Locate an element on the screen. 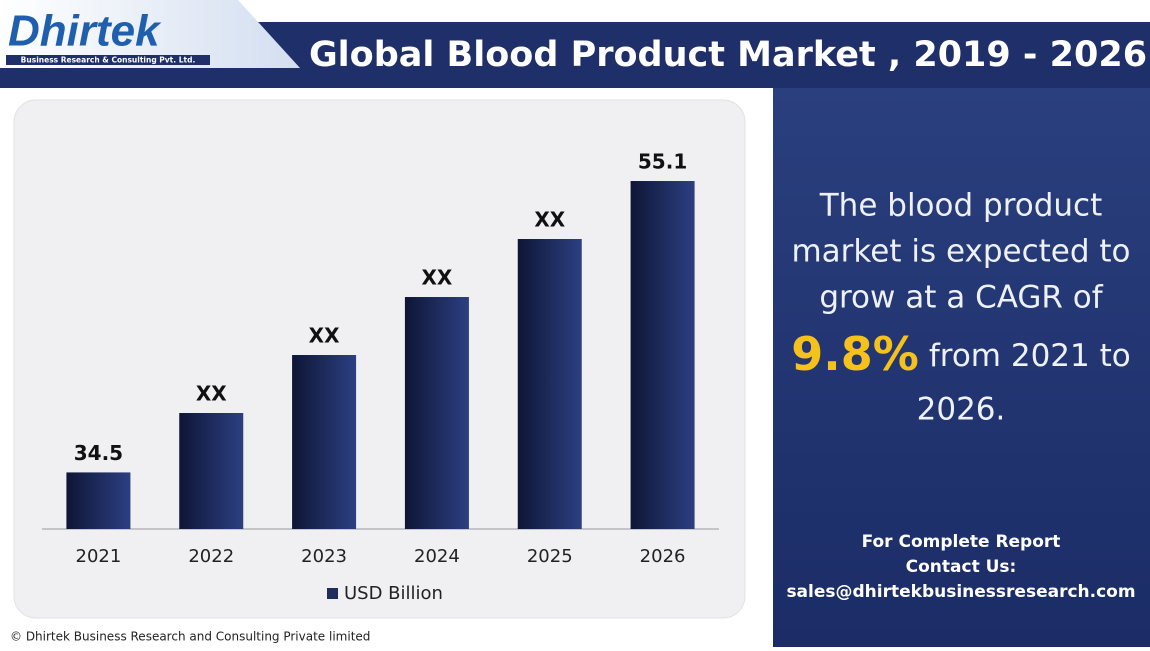  contact-text: Contact Us: is located at coordinates (961, 567).